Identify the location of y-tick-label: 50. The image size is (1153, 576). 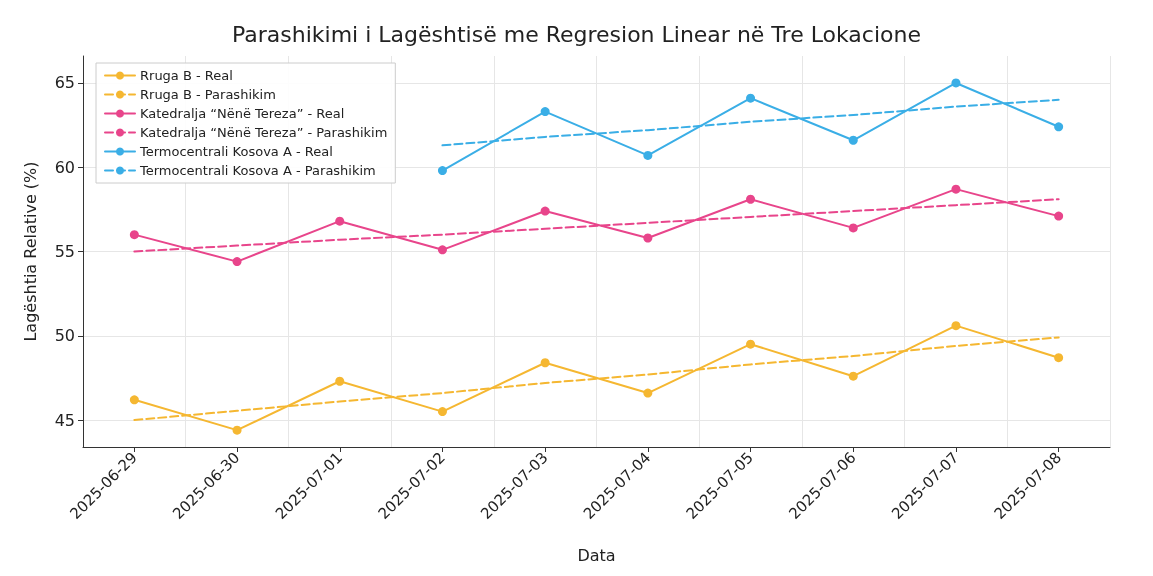
(64, 336).